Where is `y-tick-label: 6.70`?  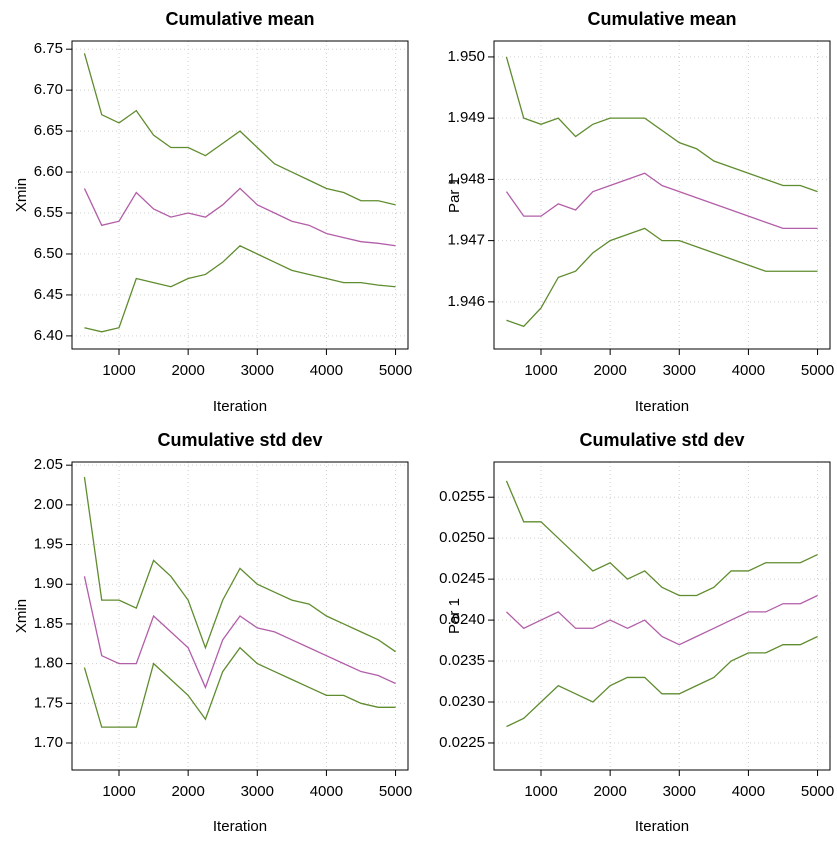
y-tick-label: 6.70 is located at coordinates (48, 89).